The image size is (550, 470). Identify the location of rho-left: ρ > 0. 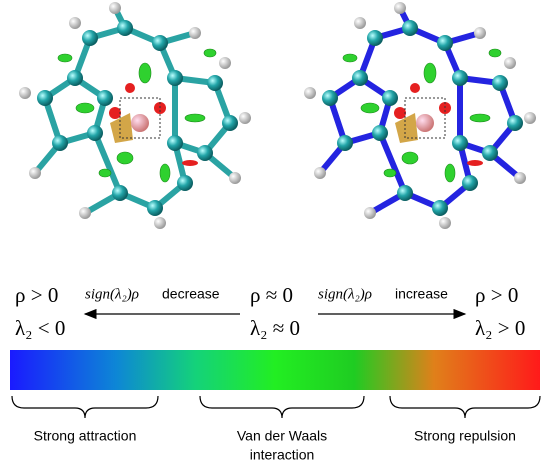
(36, 295).